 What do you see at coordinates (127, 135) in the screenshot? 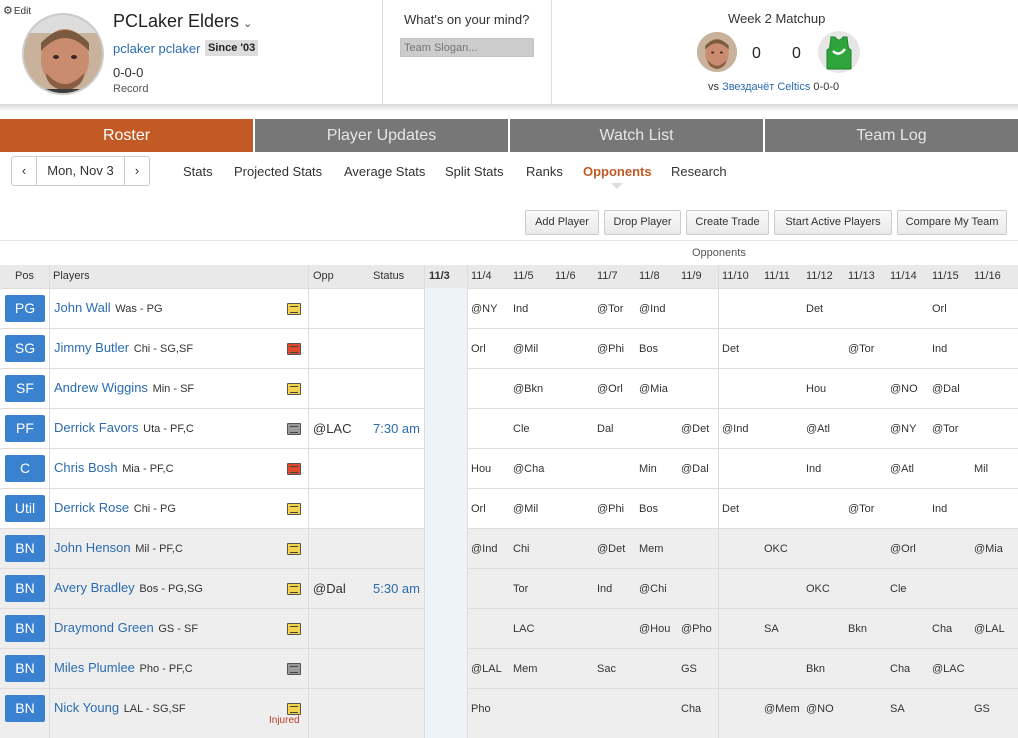
I see `tab-roster: Roster` at bounding box center [127, 135].